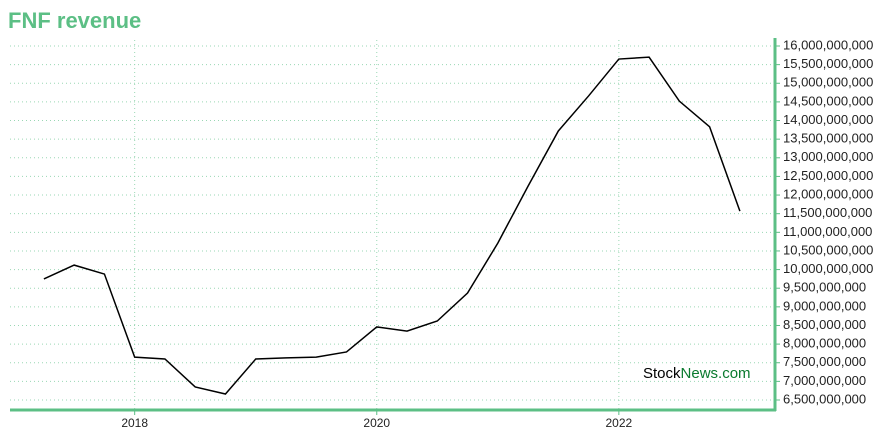 Image resolution: width=880 pixels, height=440 pixels. I want to click on y-tick-label: 13,000,000,000, so click(828, 156).